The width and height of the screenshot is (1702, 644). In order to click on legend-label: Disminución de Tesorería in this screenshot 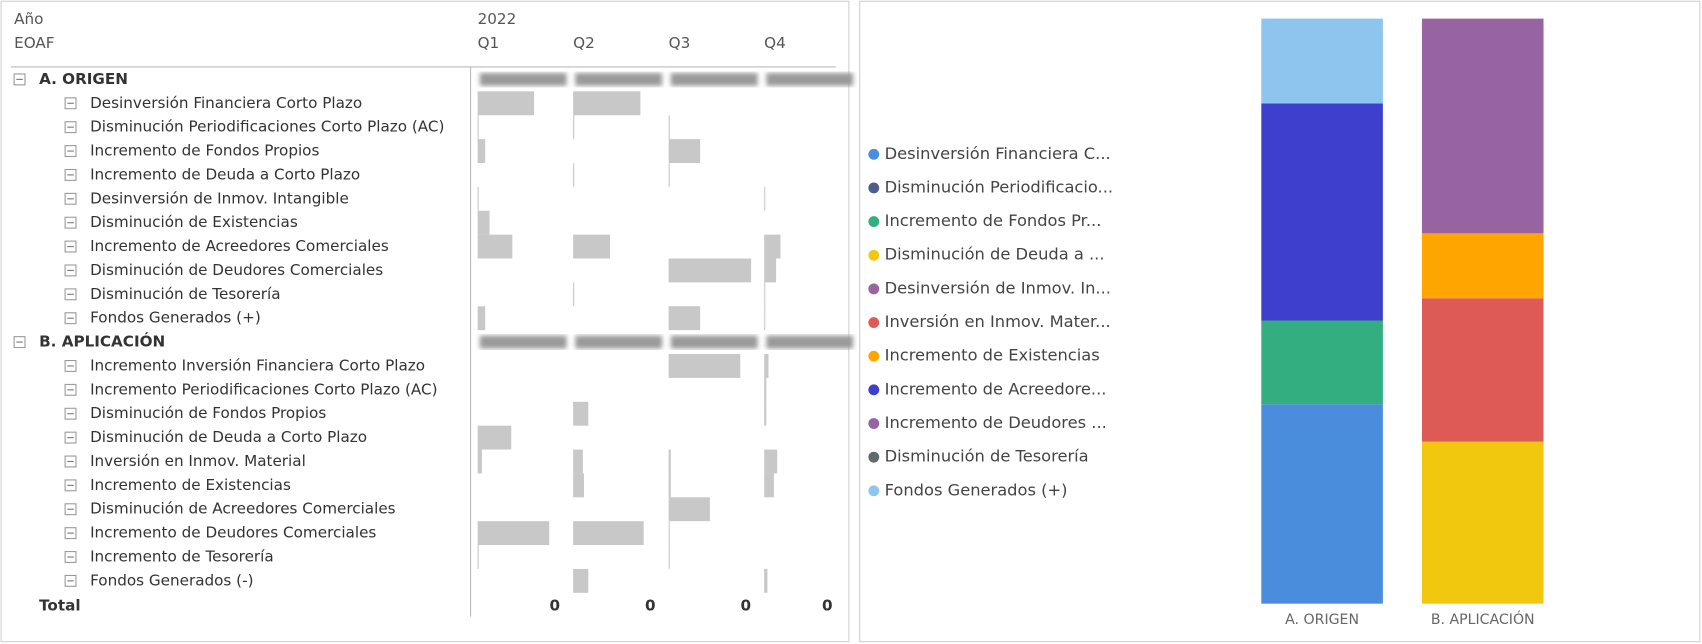, I will do `click(987, 456)`.